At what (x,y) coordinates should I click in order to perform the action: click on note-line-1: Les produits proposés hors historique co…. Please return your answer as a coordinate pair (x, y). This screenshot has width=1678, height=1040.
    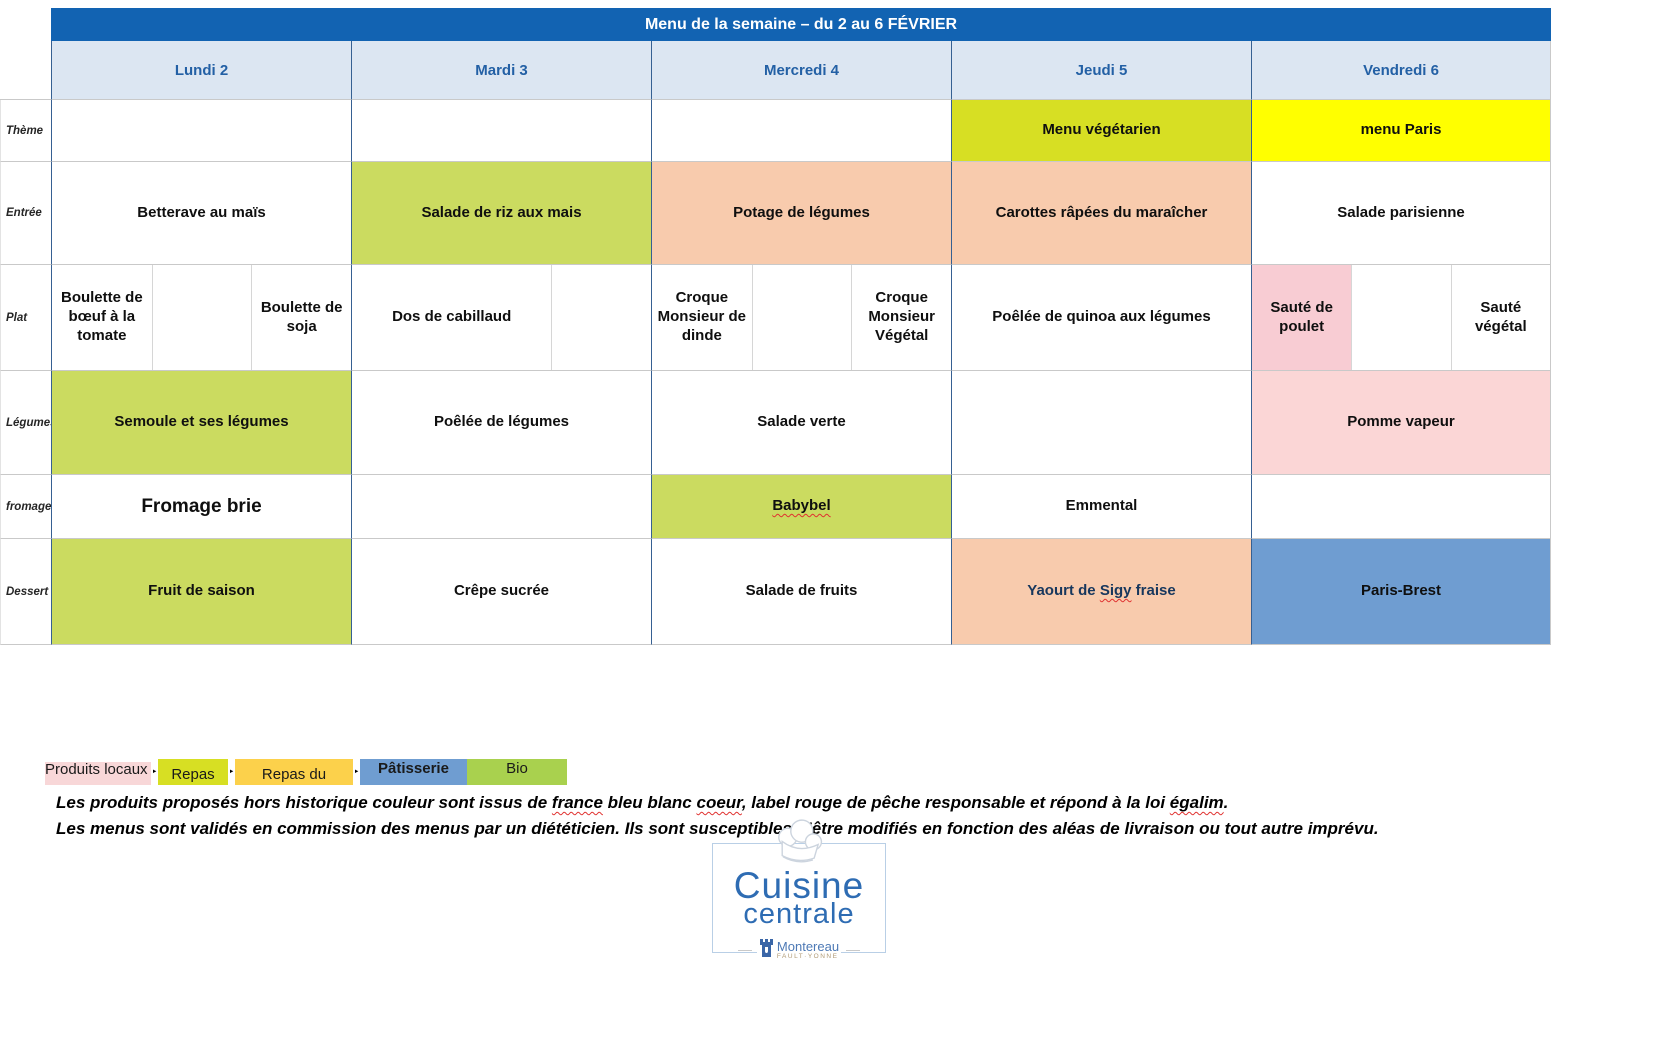
    Looking at the image, I should click on (642, 802).